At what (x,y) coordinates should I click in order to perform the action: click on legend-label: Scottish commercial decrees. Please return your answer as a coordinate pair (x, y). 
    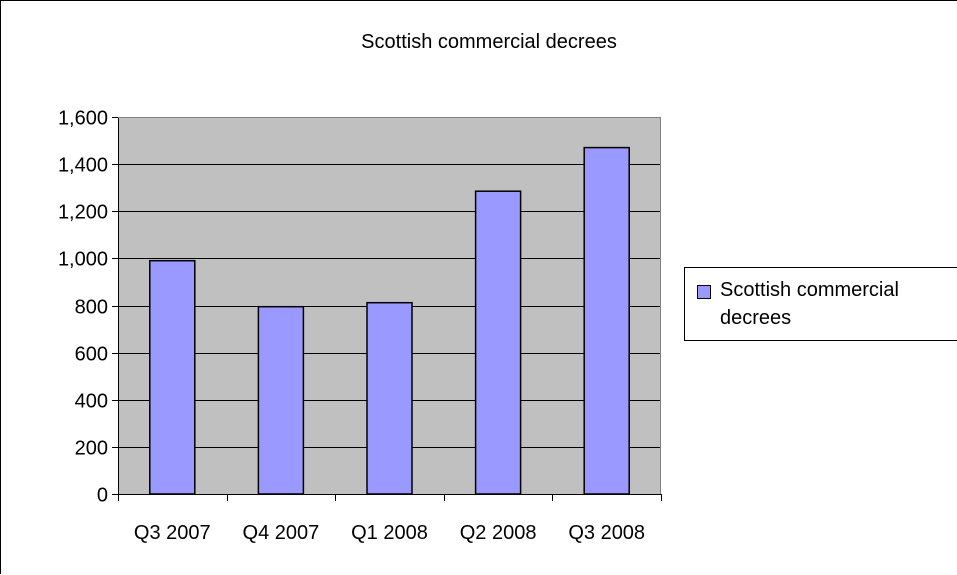
    Looking at the image, I should click on (809, 304).